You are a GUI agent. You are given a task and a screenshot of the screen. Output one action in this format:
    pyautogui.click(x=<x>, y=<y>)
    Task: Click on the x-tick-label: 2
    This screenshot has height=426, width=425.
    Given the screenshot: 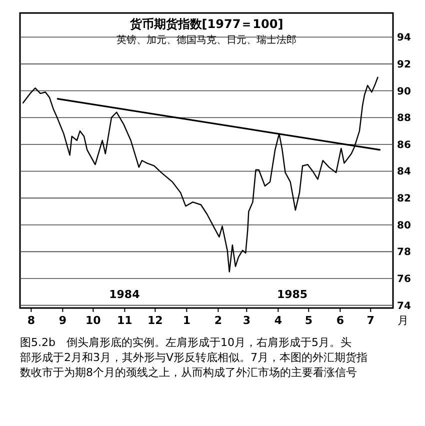 What is the action you would take?
    pyautogui.click(x=218, y=320)
    